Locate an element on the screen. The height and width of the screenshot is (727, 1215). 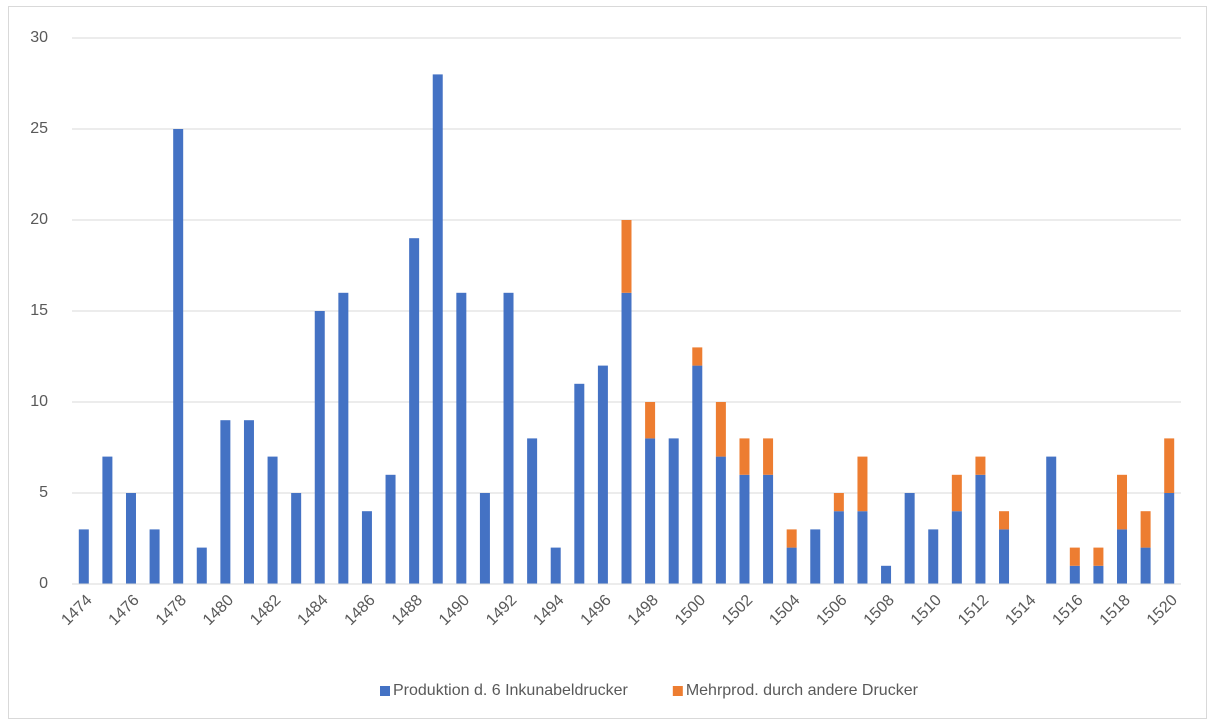
y-tick-label: 10 is located at coordinates (39, 401).